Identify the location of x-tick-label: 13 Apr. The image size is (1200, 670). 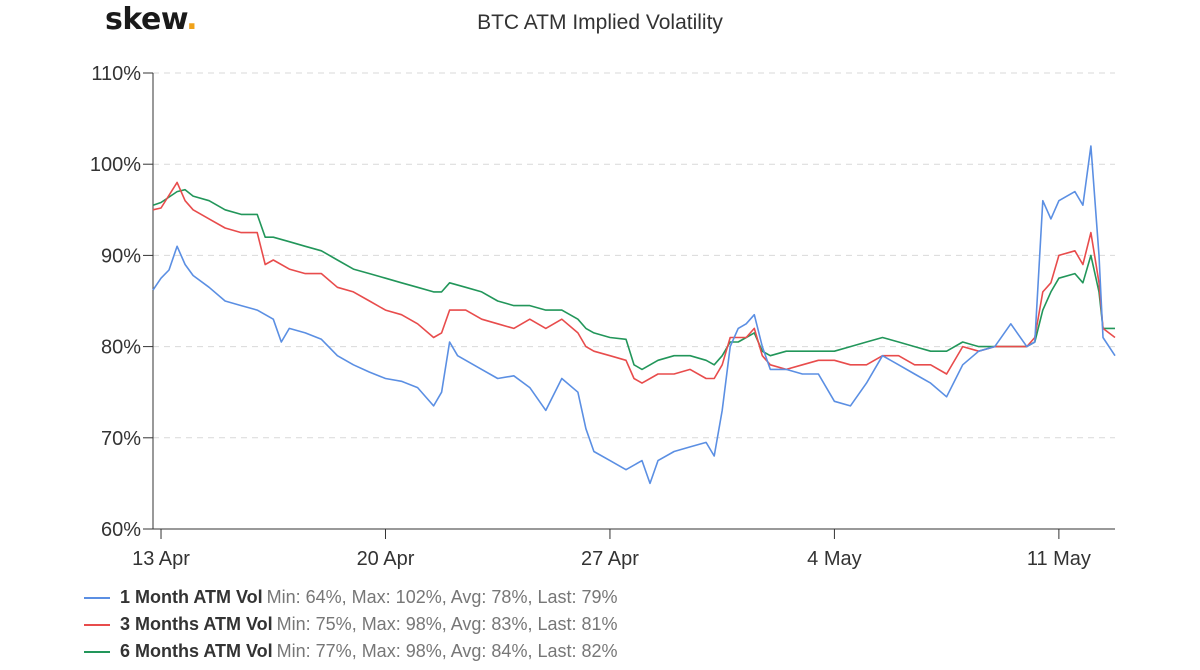
(161, 559).